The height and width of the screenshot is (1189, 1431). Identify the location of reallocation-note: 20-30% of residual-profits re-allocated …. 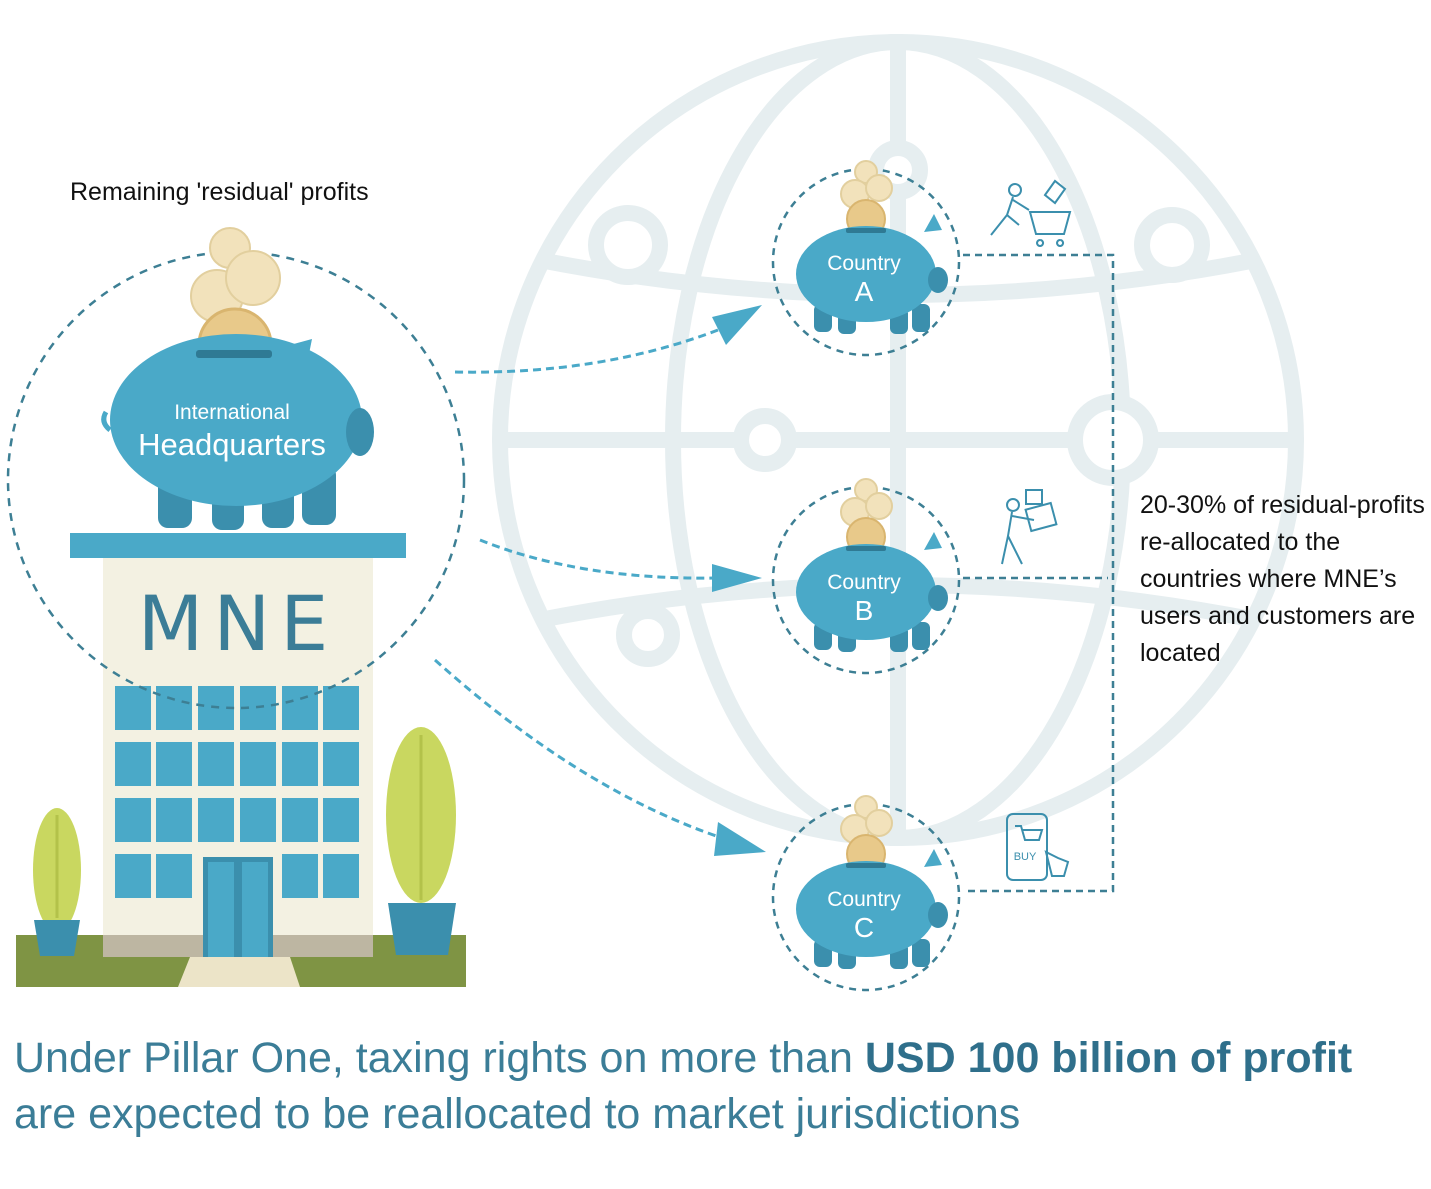
(1282, 579).